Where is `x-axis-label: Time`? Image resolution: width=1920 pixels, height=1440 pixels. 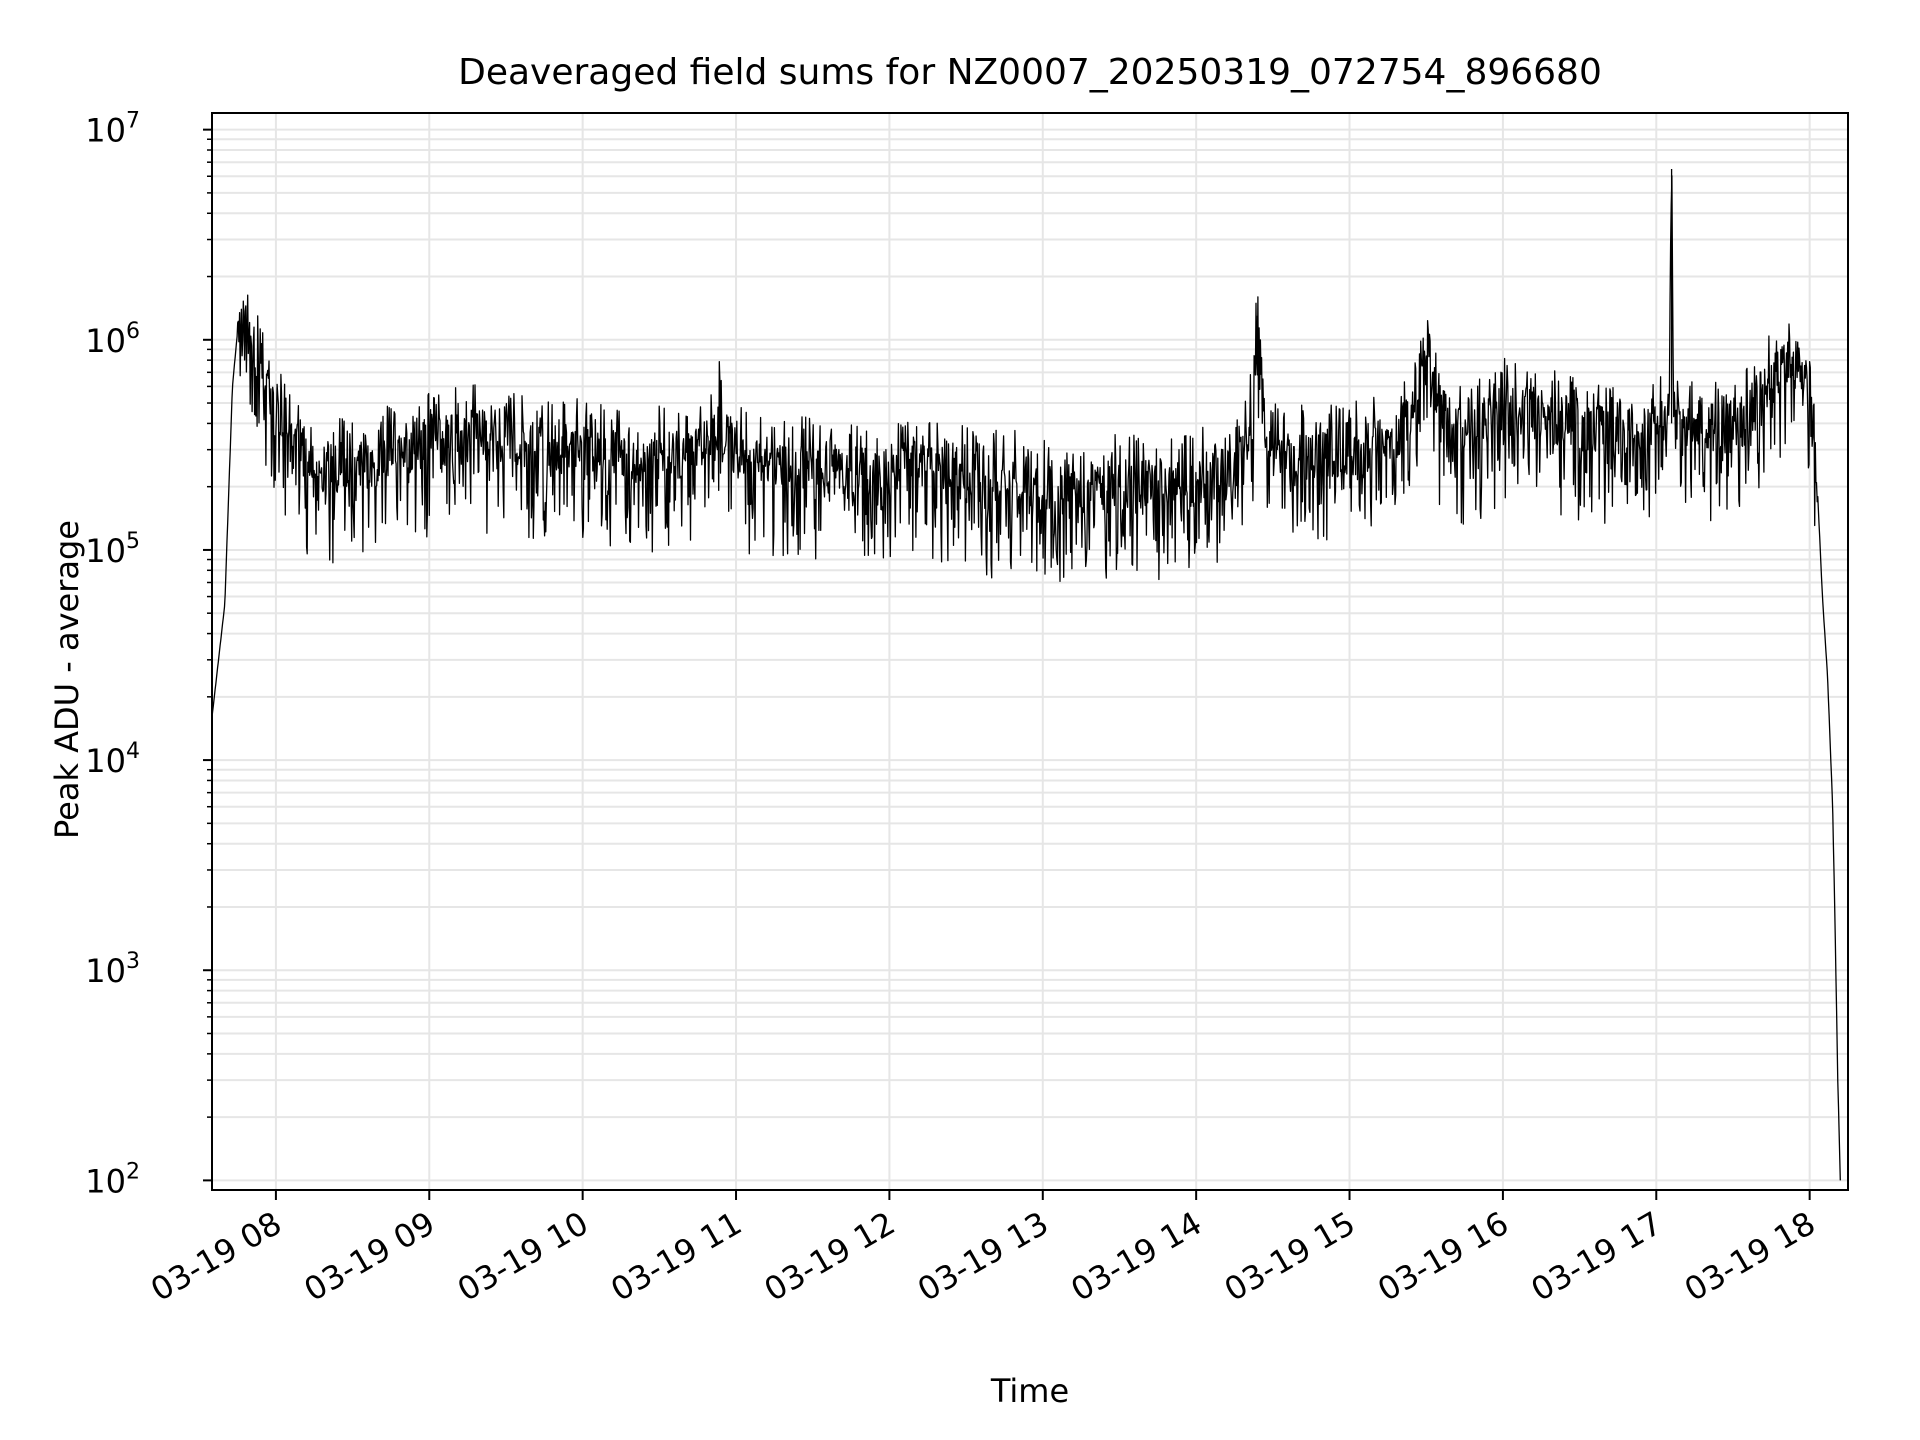
x-axis-label: Time is located at coordinates (1029, 1391).